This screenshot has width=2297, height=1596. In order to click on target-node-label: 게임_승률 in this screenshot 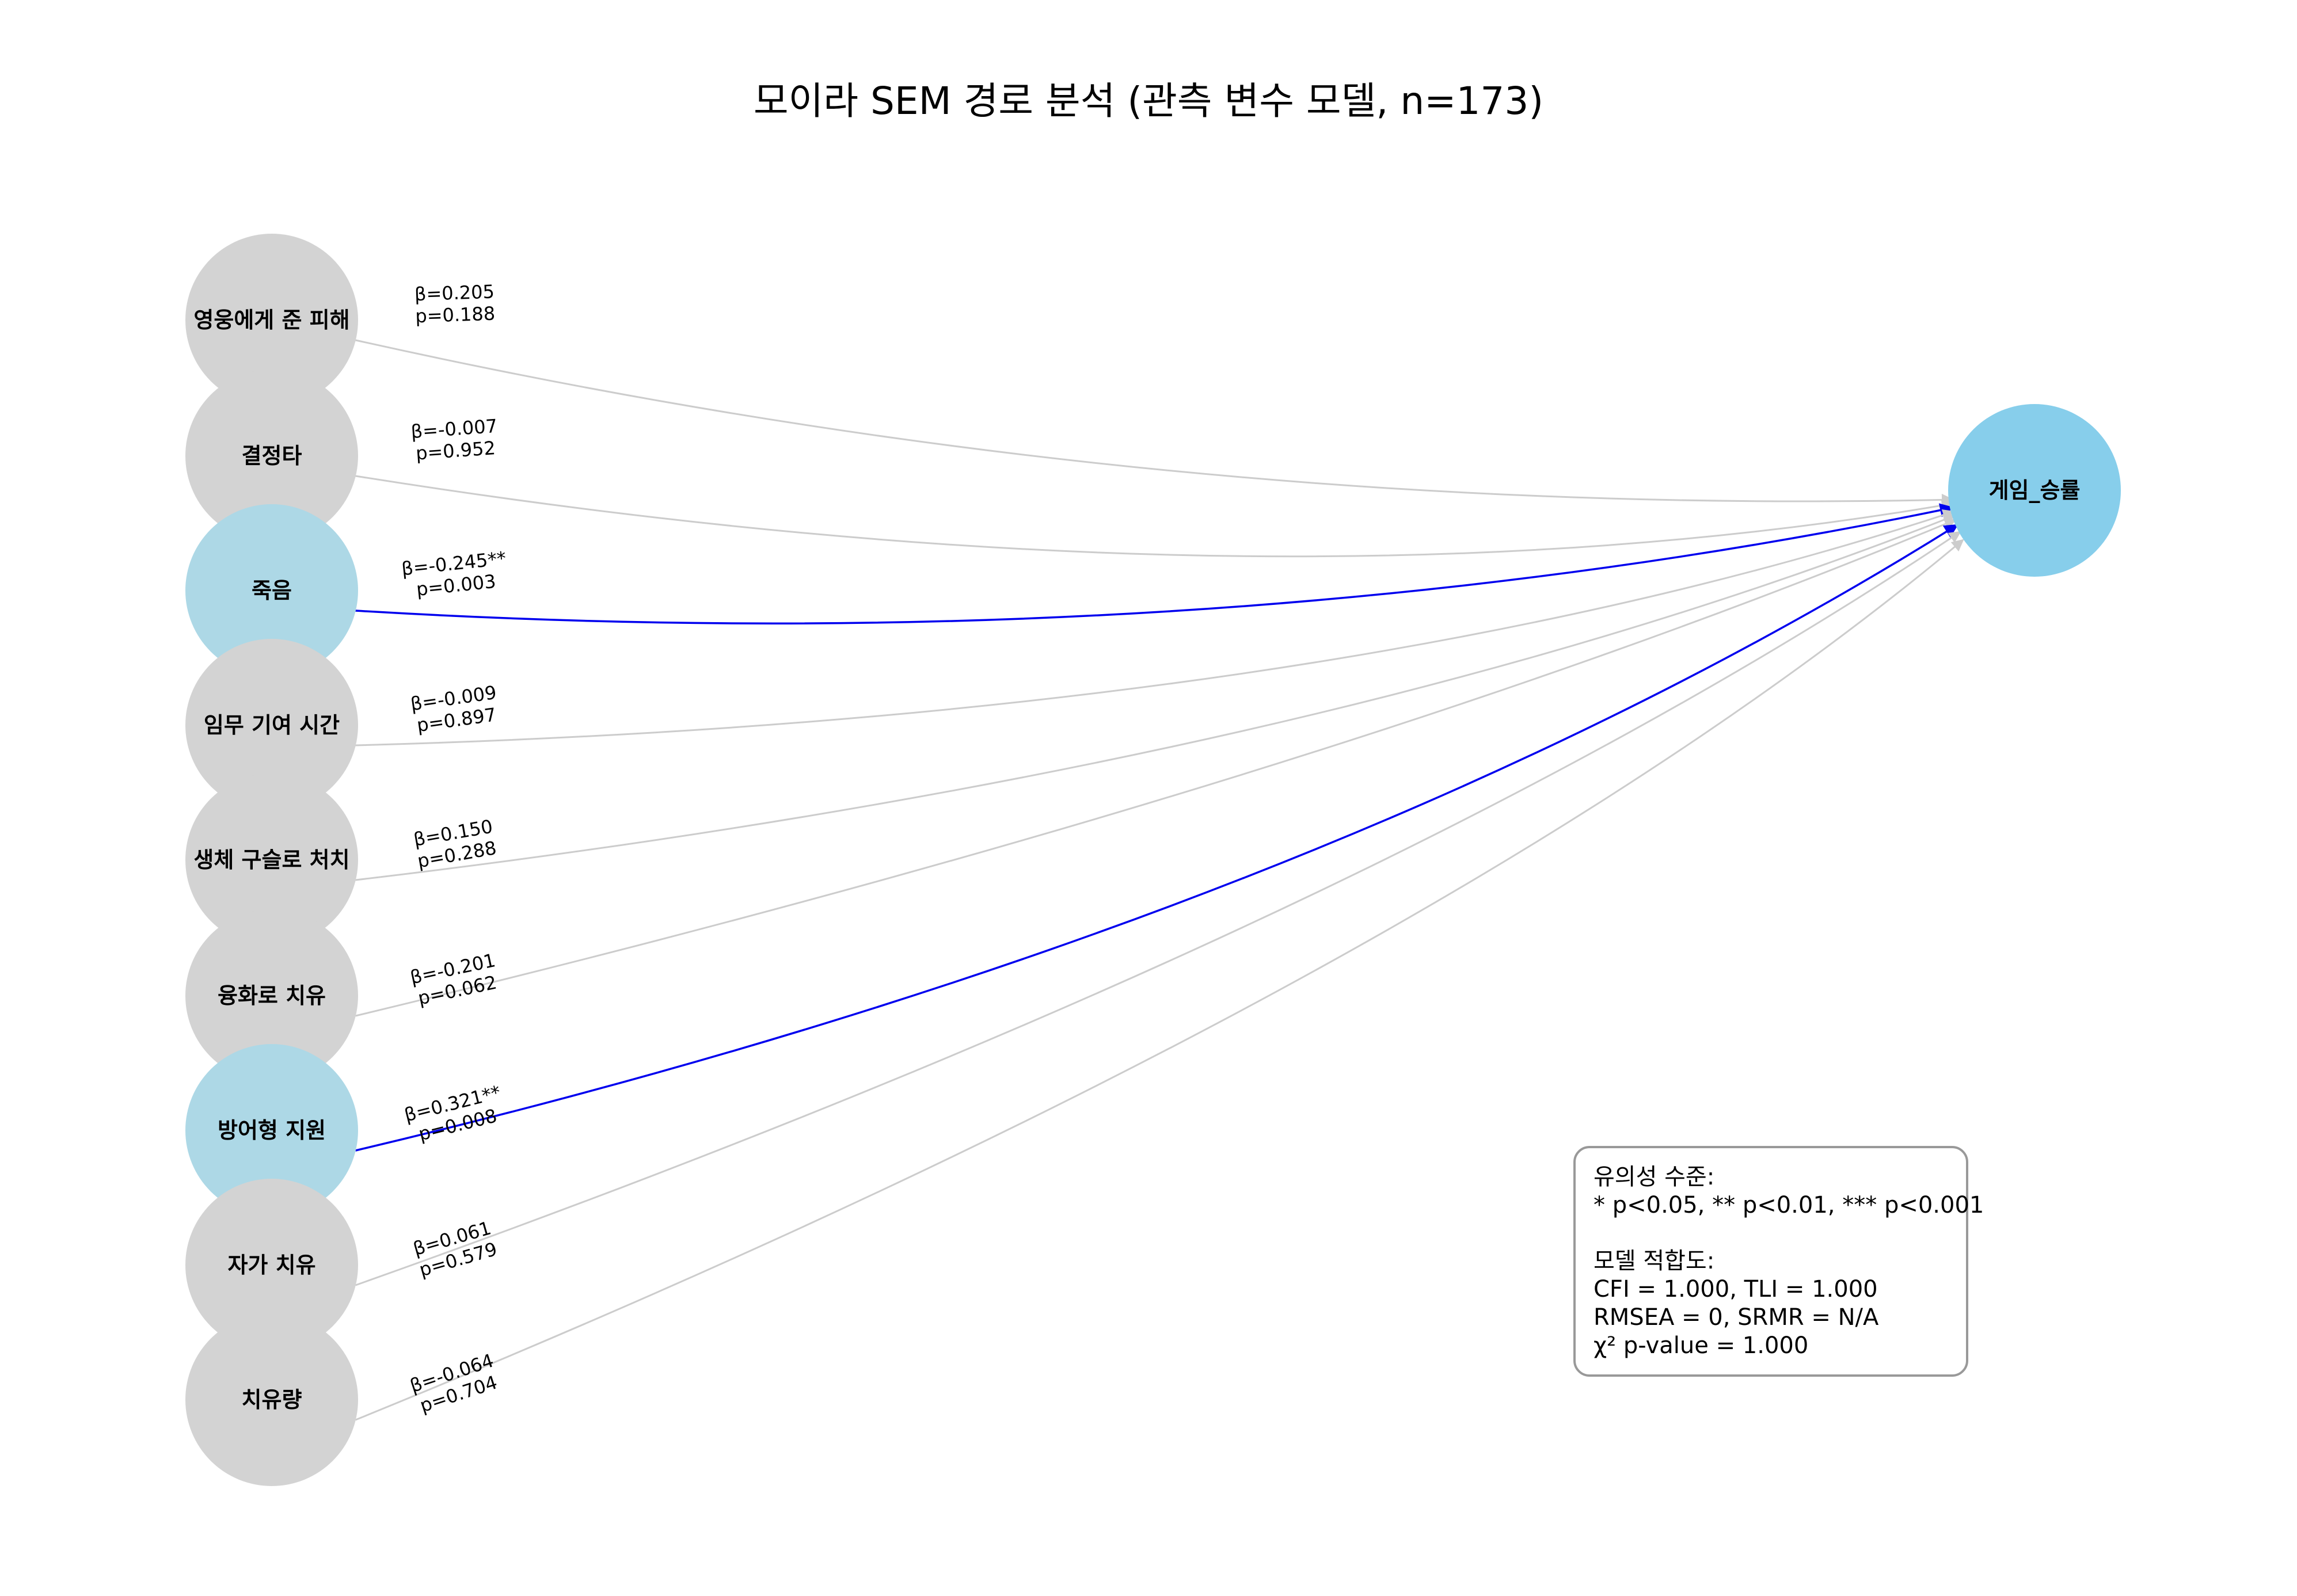, I will do `click(2035, 490)`.